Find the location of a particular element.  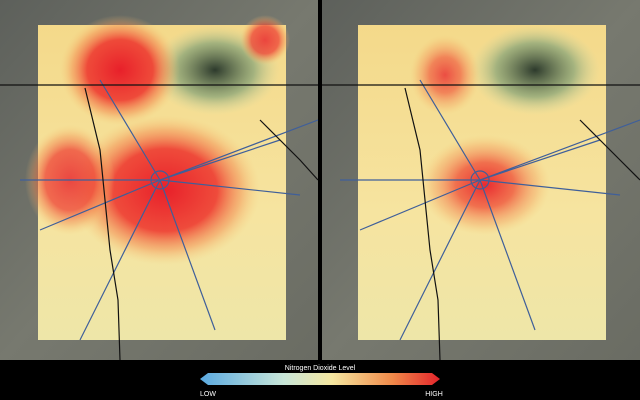

legend: Nitrogen Dioxide Level LOW HIGH is located at coordinates (321, 381).